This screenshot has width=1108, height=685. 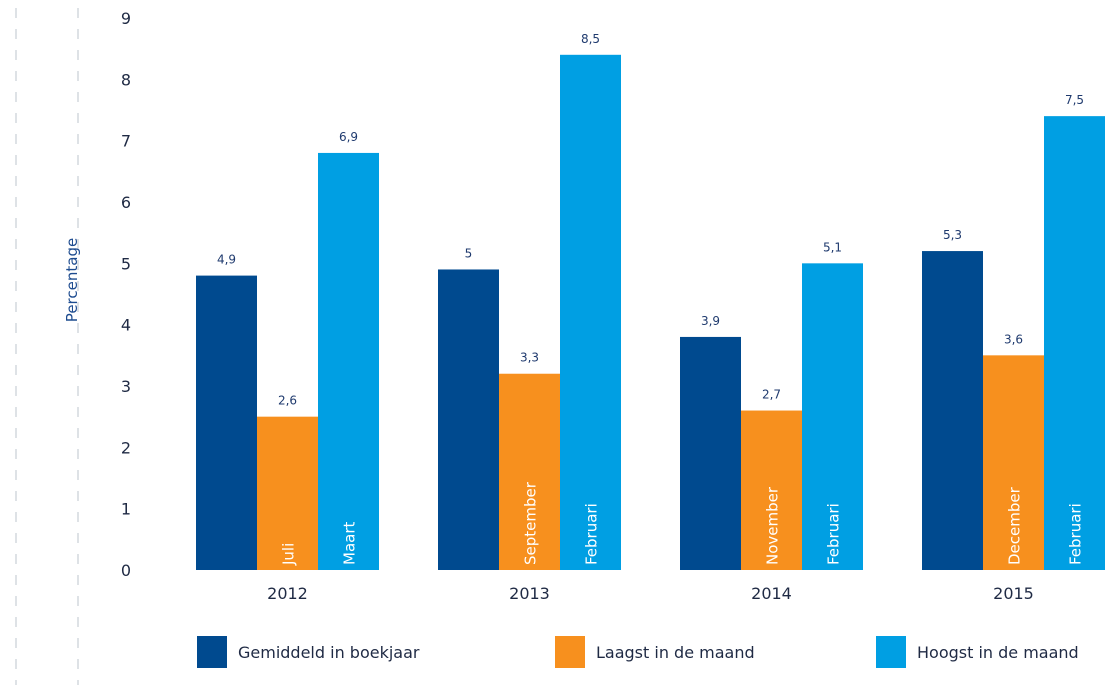 I want to click on y-tick-label: 2, so click(x=126, y=447).